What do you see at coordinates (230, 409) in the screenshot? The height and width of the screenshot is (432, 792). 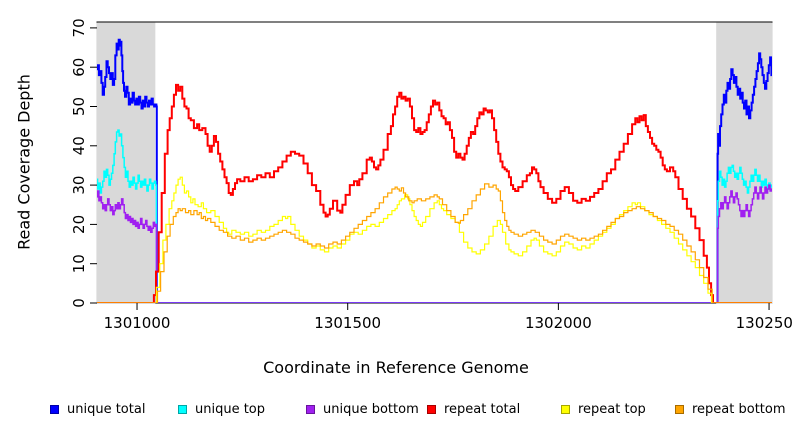 I see `legend-label-unique-top: unique top` at bounding box center [230, 409].